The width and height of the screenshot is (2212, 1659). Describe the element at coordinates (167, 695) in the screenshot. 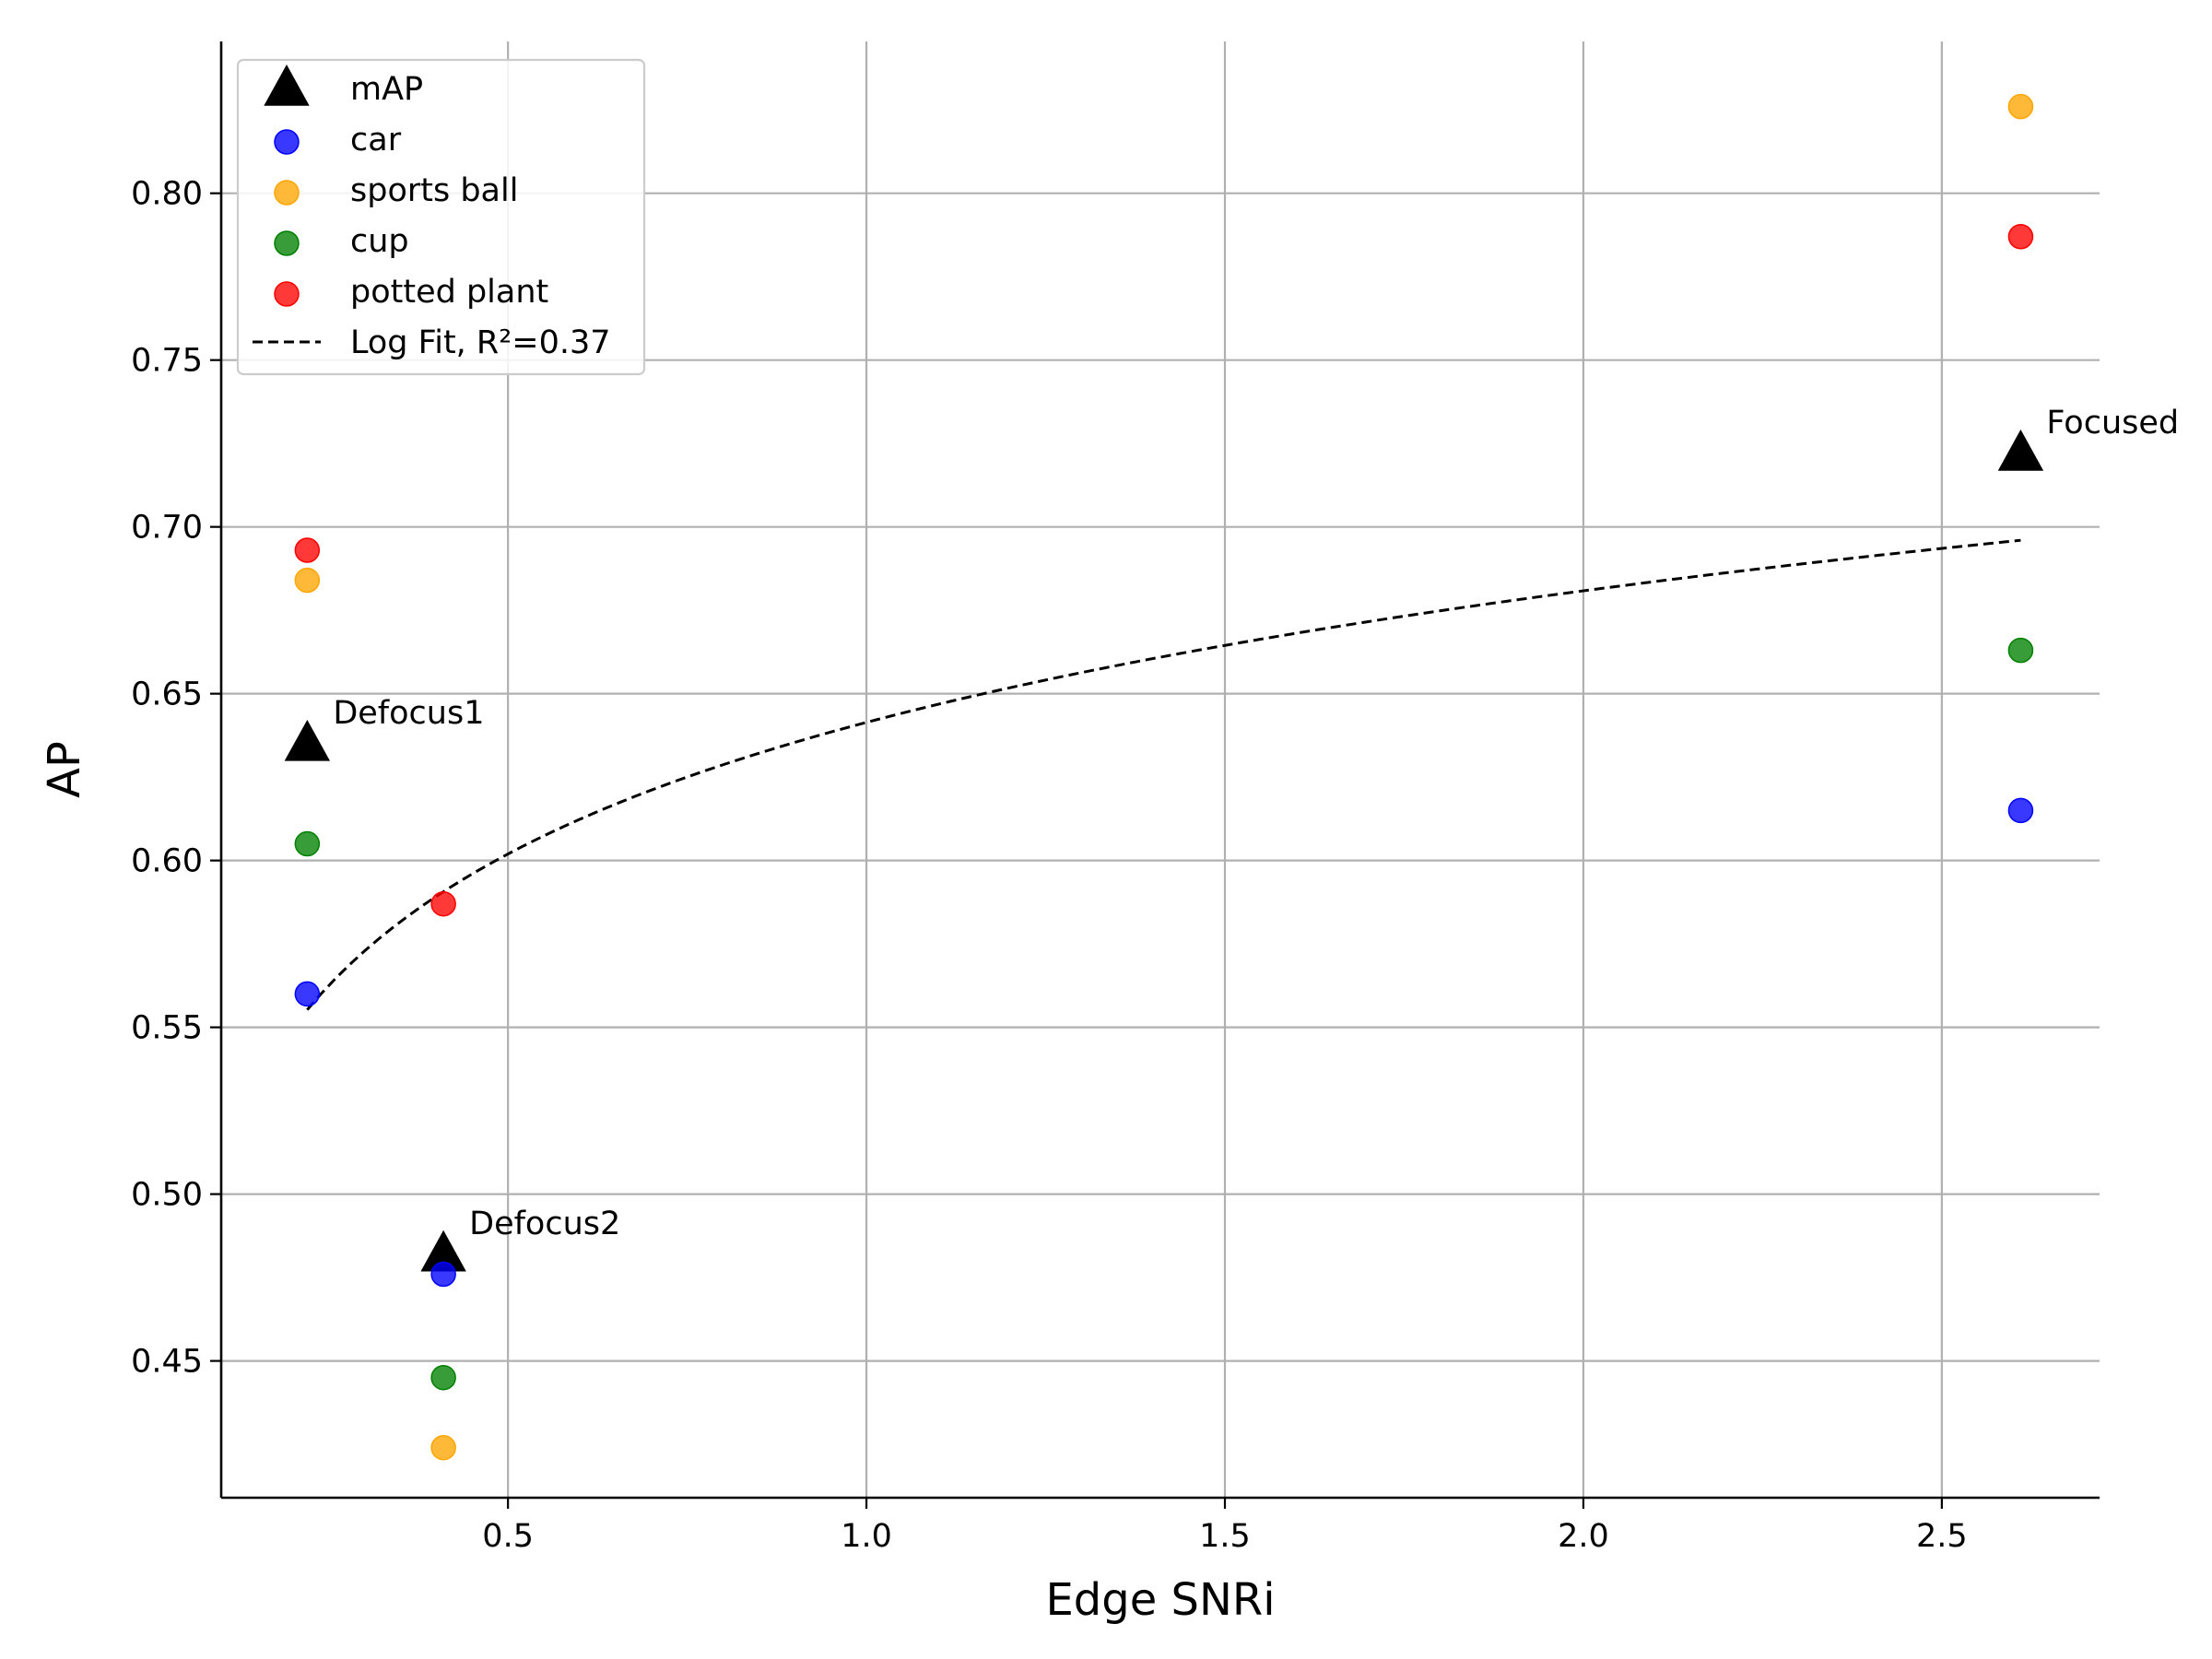

I see `y-tick-label: 0.65` at that location.